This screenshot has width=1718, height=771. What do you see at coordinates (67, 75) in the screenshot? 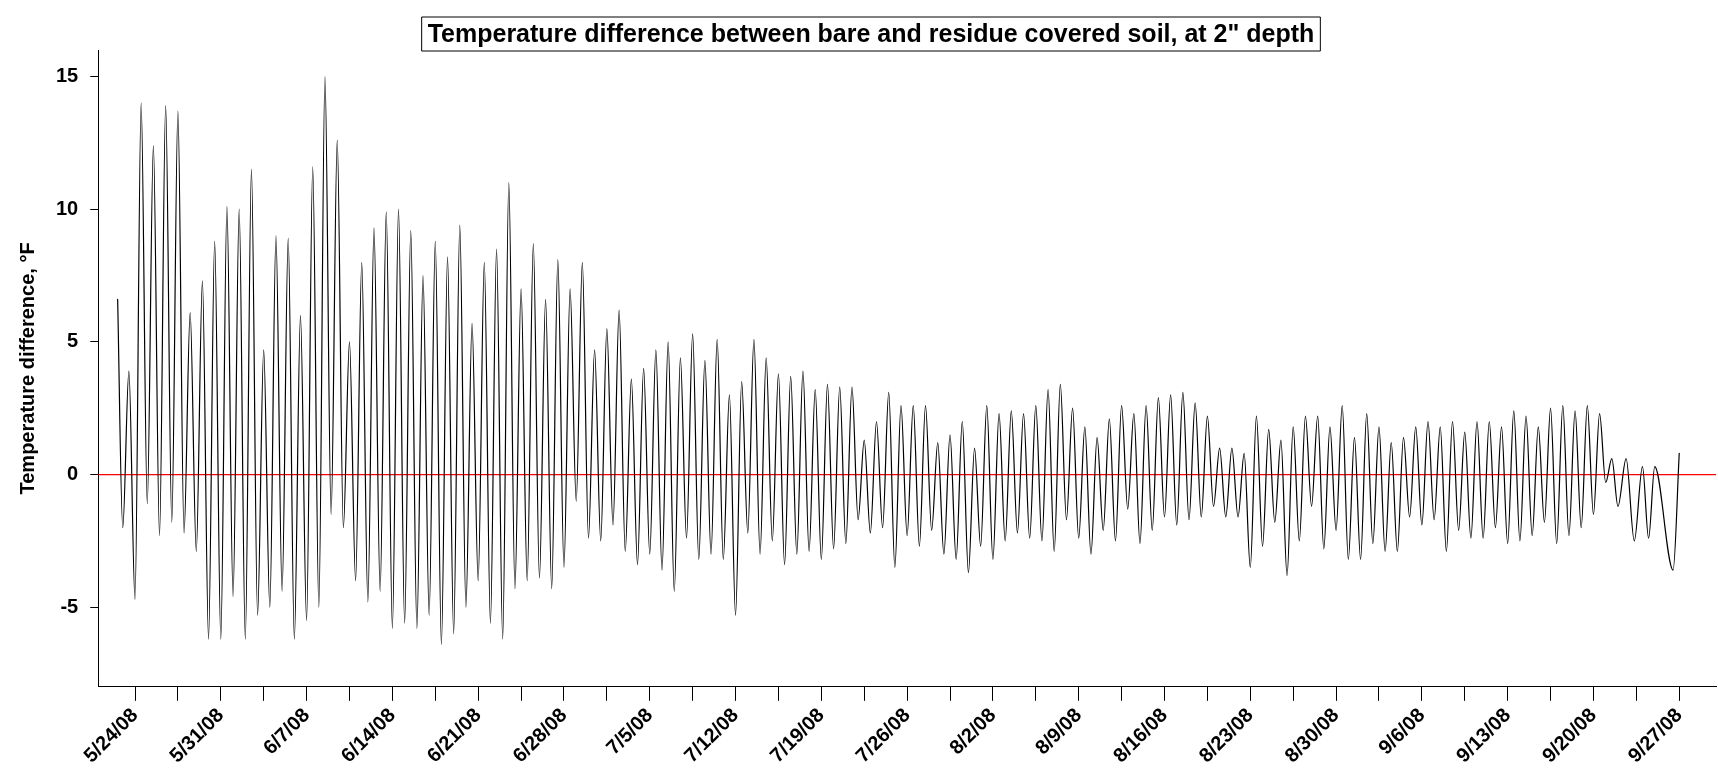
I see `y-tick-label: 15` at bounding box center [67, 75].